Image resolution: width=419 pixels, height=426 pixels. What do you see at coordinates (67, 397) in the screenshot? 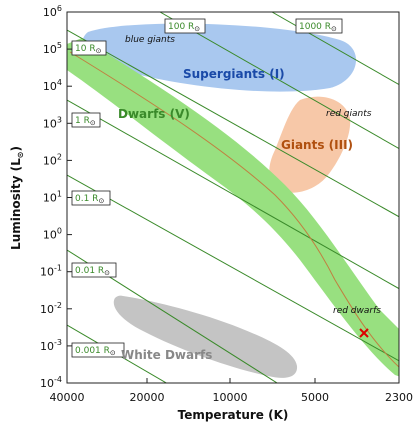
I see `x-tick-label: 40000` at bounding box center [67, 397].